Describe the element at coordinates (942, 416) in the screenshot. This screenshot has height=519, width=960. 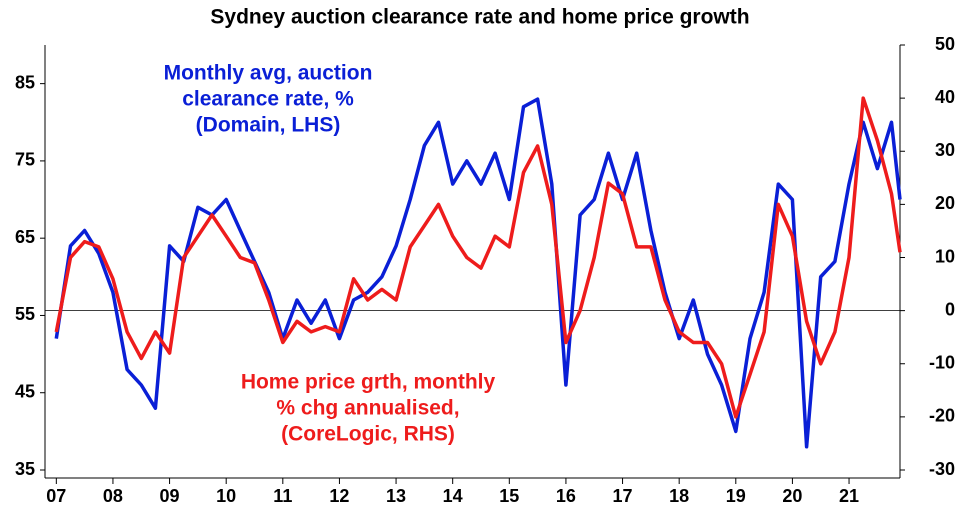
I see `y2-tick-label: -20` at that location.